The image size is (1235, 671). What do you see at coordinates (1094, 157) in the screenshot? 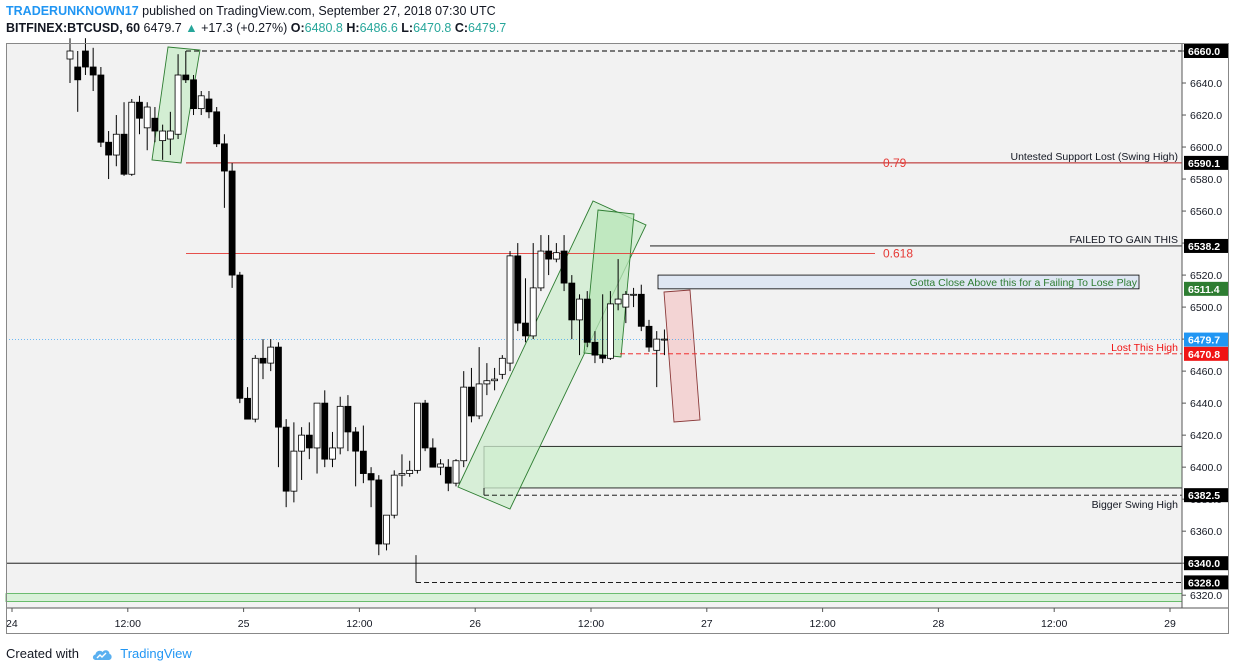
I see `level-label: Untested Support Lost (Swing High)` at bounding box center [1094, 157].